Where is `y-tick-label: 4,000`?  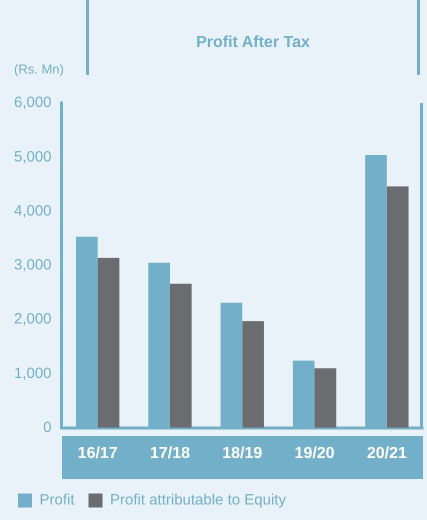 y-tick-label: 4,000 is located at coordinates (33, 211).